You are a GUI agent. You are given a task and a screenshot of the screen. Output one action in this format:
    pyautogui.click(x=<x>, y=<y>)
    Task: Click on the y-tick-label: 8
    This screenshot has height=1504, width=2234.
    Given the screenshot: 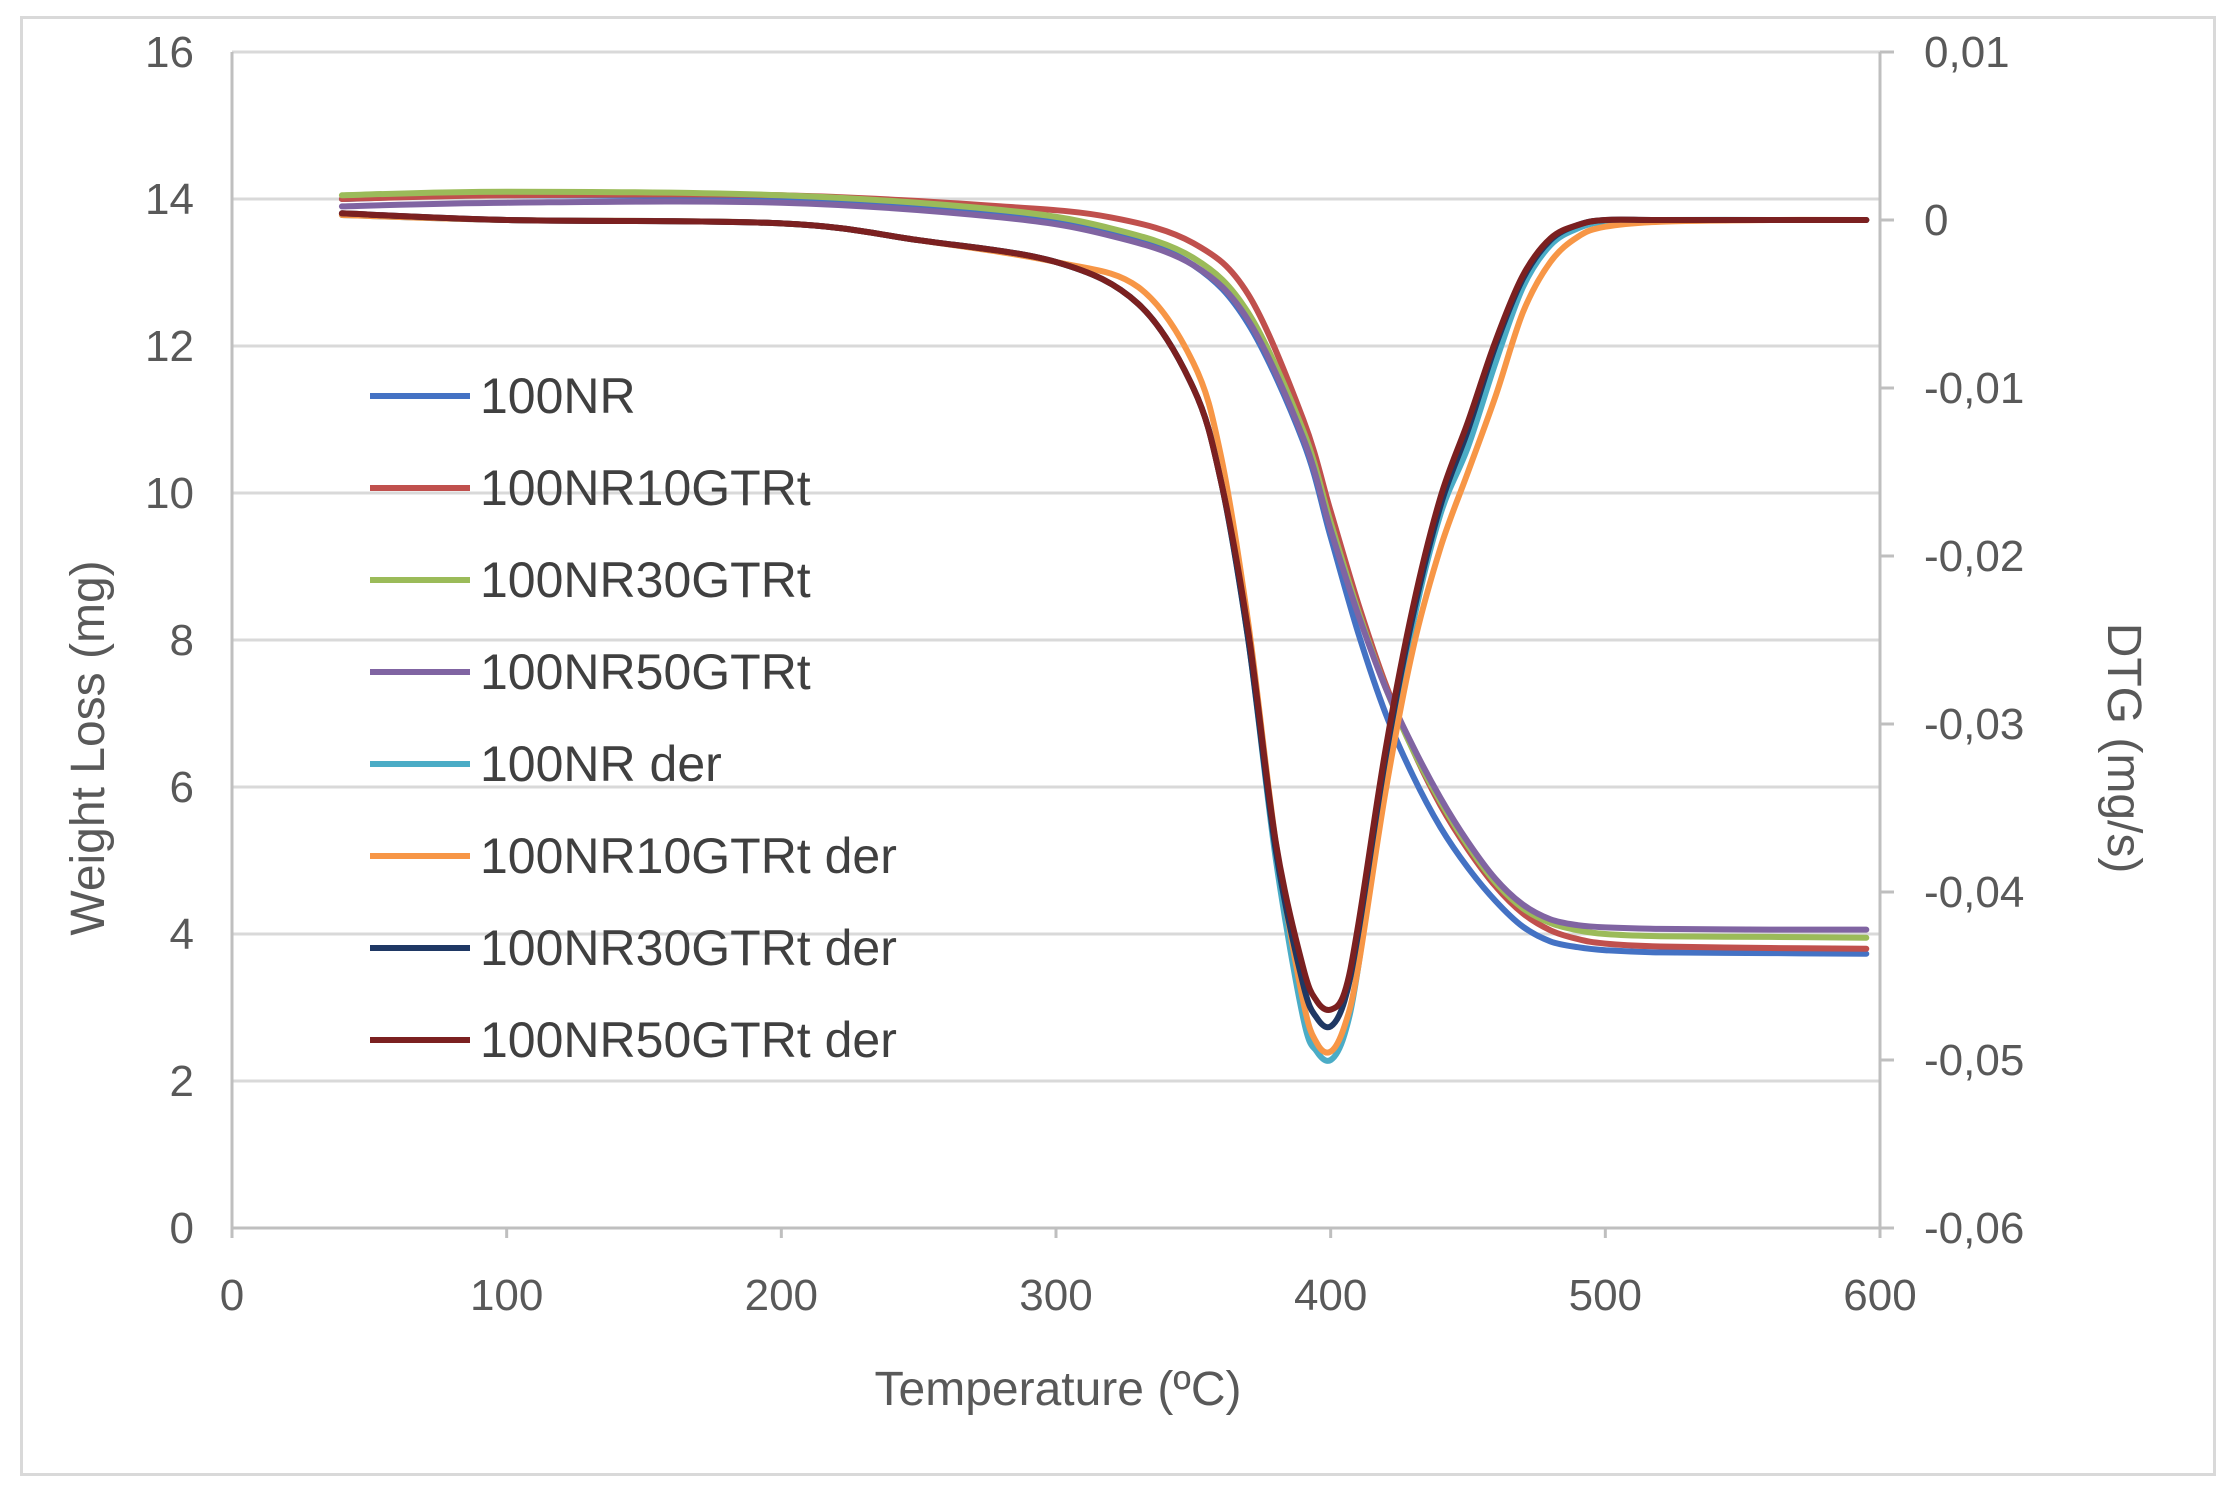 What is the action you would take?
    pyautogui.click(x=182, y=640)
    